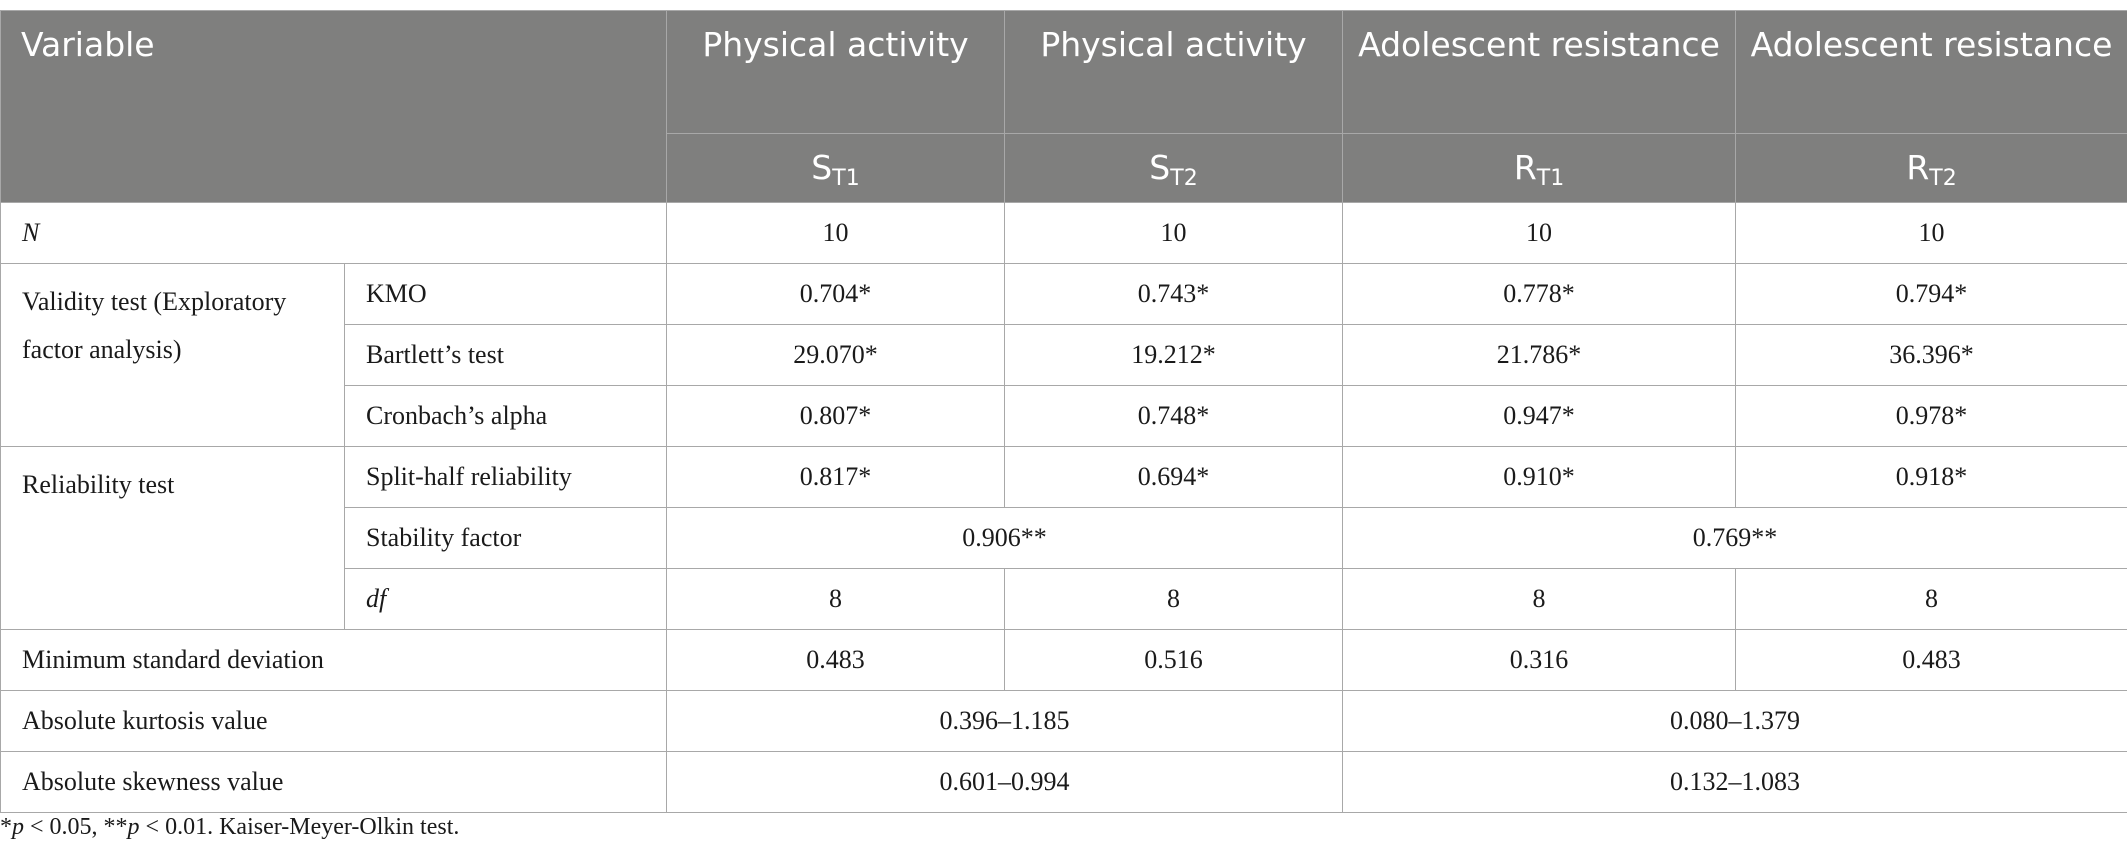  Describe the element at coordinates (1004, 538) in the screenshot. I see `cell-stability-physical: 0.906**` at that location.